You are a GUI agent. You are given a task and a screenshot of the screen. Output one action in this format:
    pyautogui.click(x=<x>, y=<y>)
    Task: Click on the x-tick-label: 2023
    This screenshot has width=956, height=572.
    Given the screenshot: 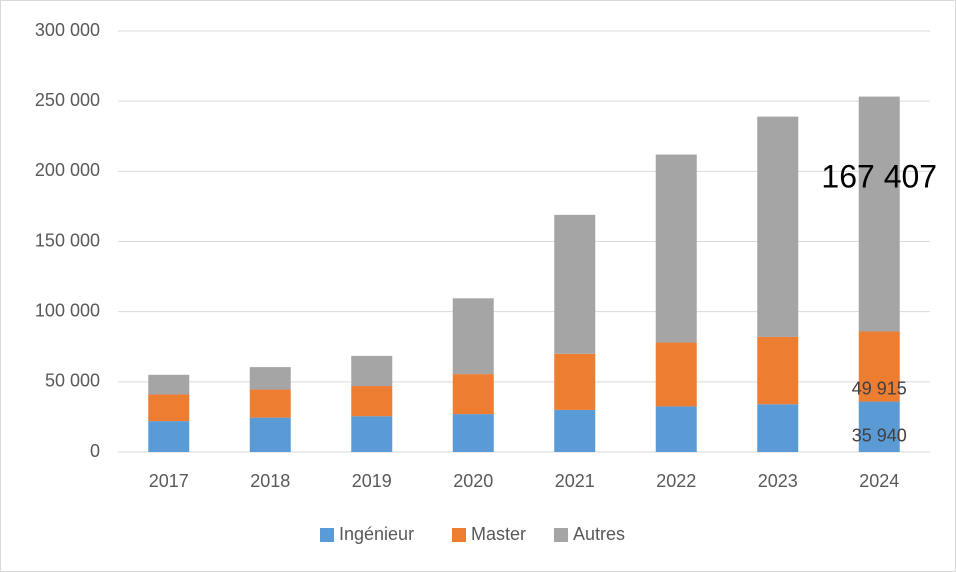 What is the action you would take?
    pyautogui.click(x=778, y=481)
    